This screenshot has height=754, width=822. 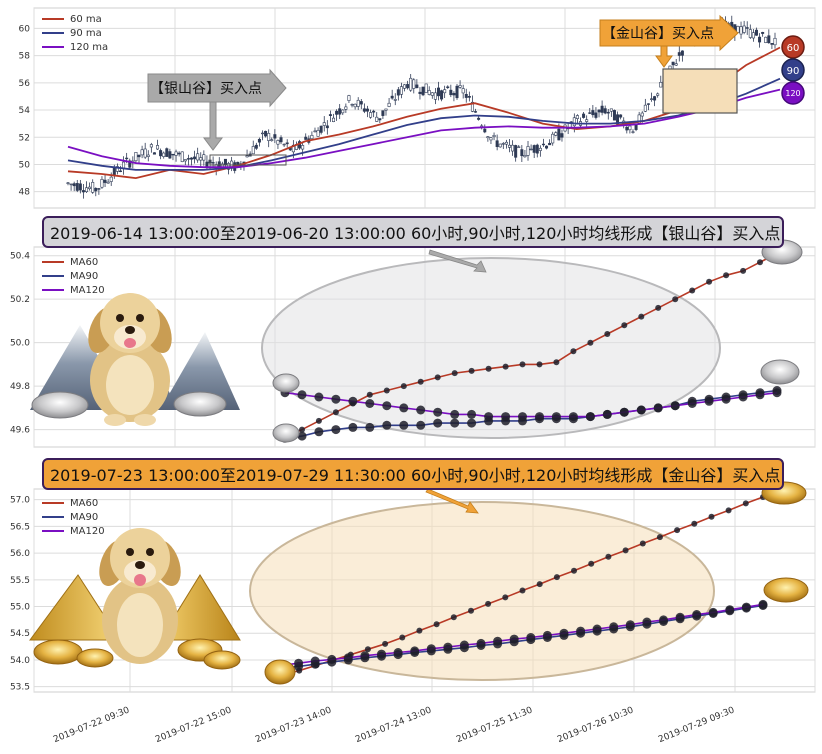 I want to click on y-tick-label: 49.8, so click(x=20, y=387).